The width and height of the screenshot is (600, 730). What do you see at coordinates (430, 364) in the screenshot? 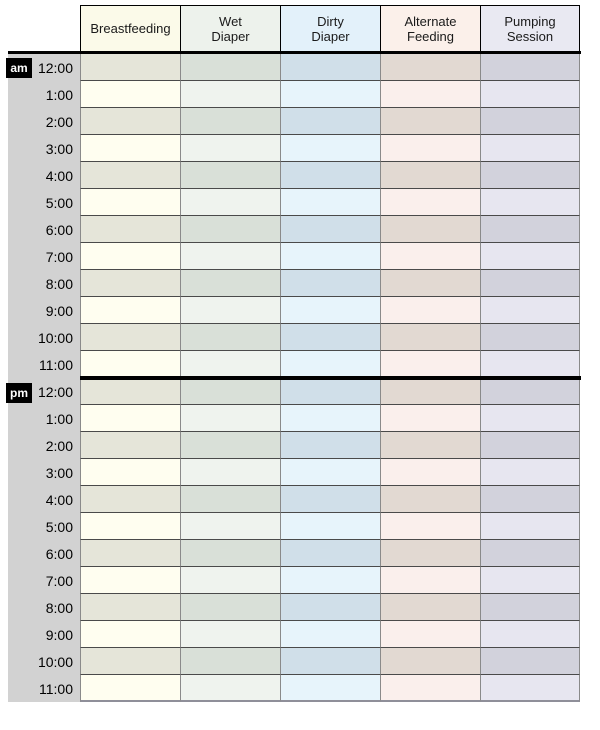
I see `cell-alternate-feeding-am-11:00` at bounding box center [430, 364].